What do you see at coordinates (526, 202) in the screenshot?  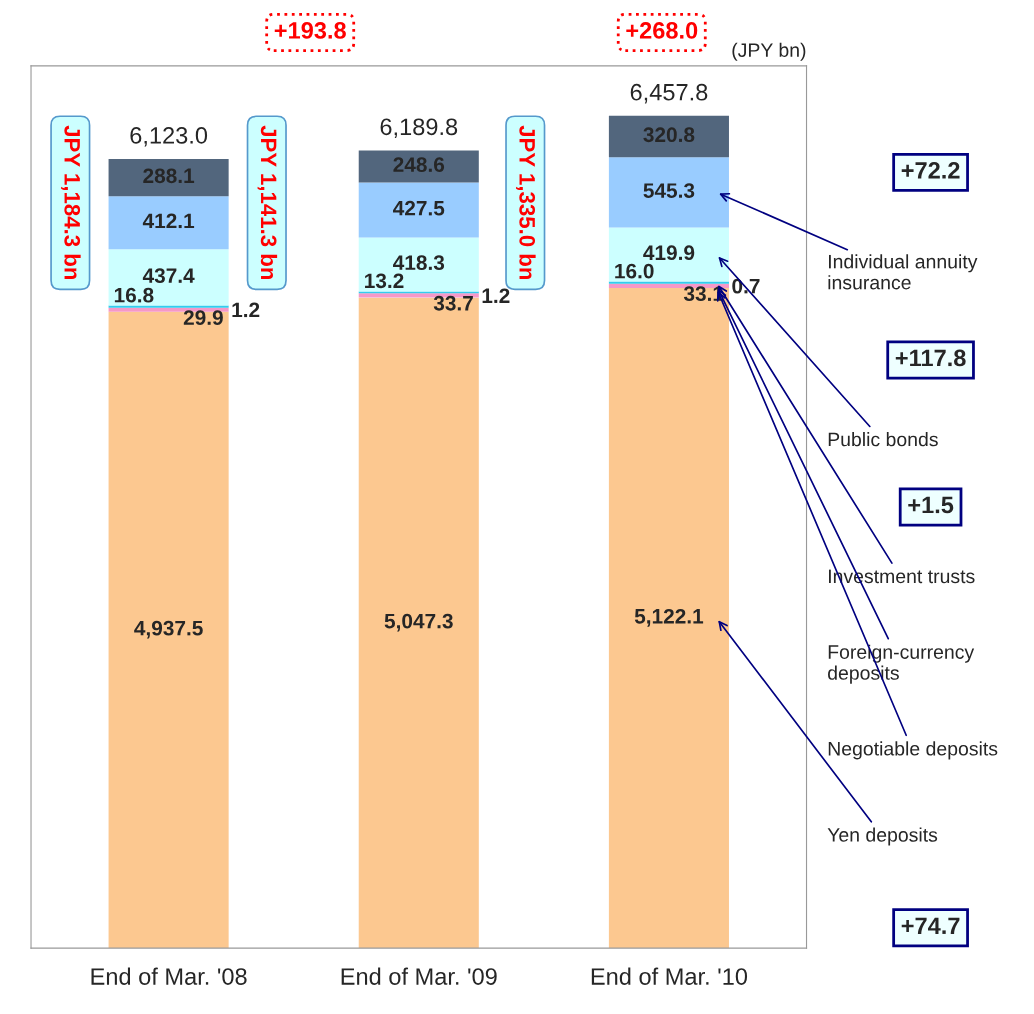 I see `annotation: JPY 1,335.0 bn` at bounding box center [526, 202].